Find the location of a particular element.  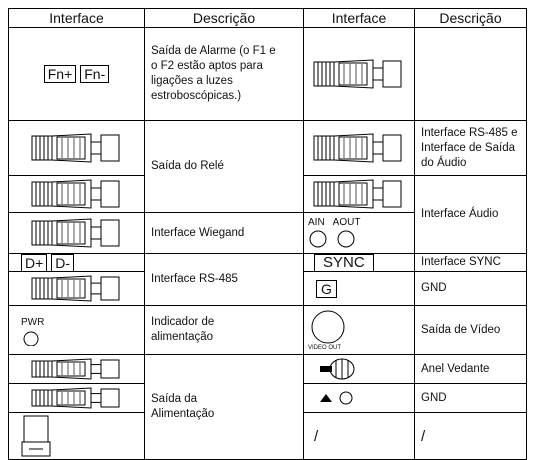

description: Anel Vedante is located at coordinates (455, 368).